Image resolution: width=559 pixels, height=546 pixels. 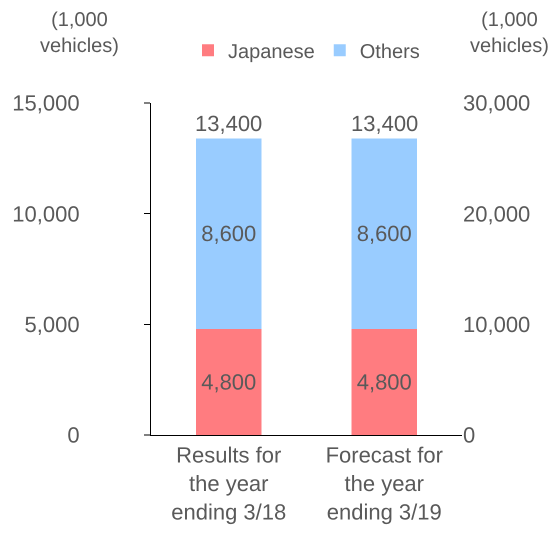 What do you see at coordinates (46, 213) in the screenshot?
I see `y-tick-label: 10,000` at bounding box center [46, 213].